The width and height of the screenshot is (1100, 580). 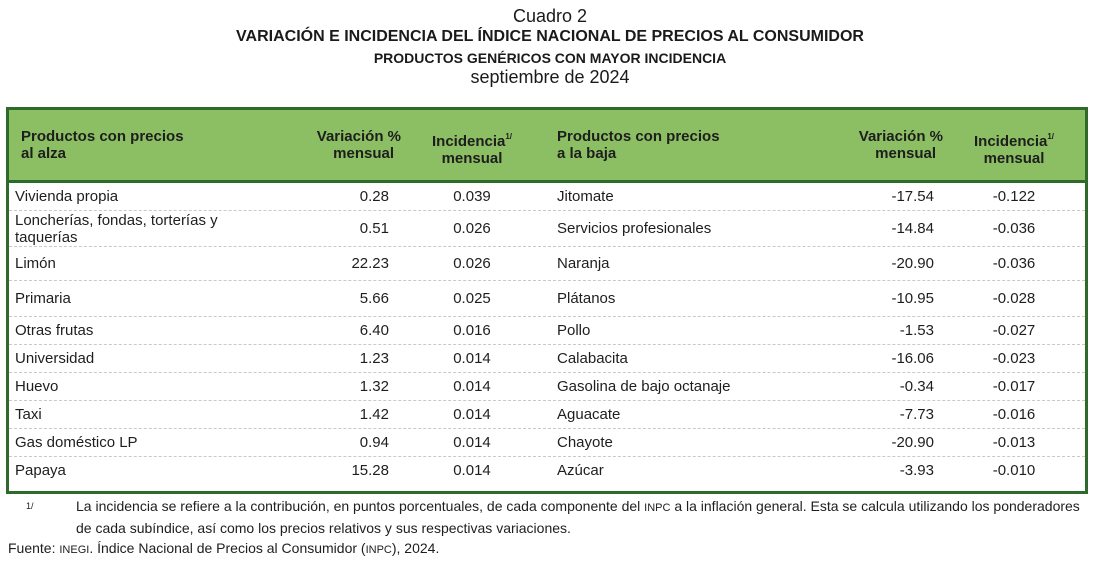 What do you see at coordinates (547, 331) in the screenshot?
I see `table-row: Otras frutas 6.40 0.016 Pollo -1.53 -0.027` at bounding box center [547, 331].